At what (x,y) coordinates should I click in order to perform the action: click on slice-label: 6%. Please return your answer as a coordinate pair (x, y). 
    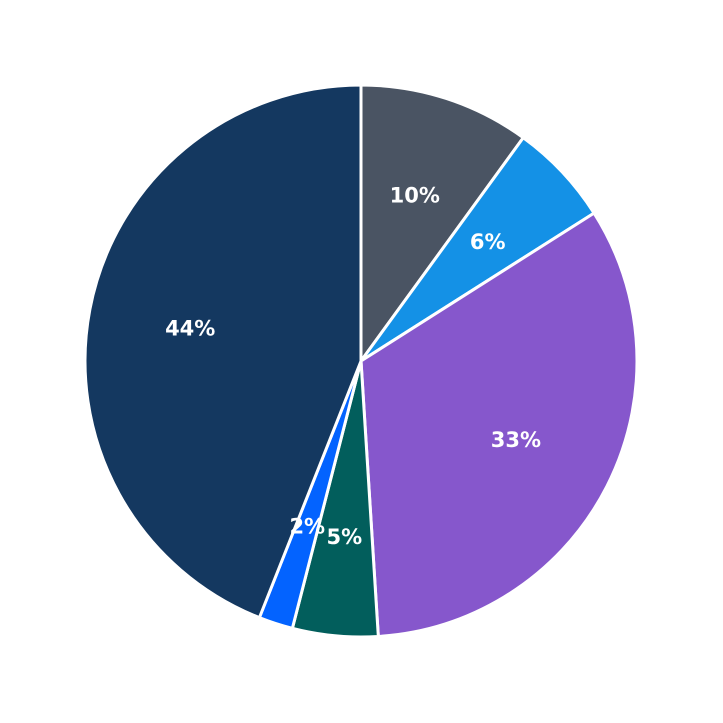
    Looking at the image, I should click on (488, 242).